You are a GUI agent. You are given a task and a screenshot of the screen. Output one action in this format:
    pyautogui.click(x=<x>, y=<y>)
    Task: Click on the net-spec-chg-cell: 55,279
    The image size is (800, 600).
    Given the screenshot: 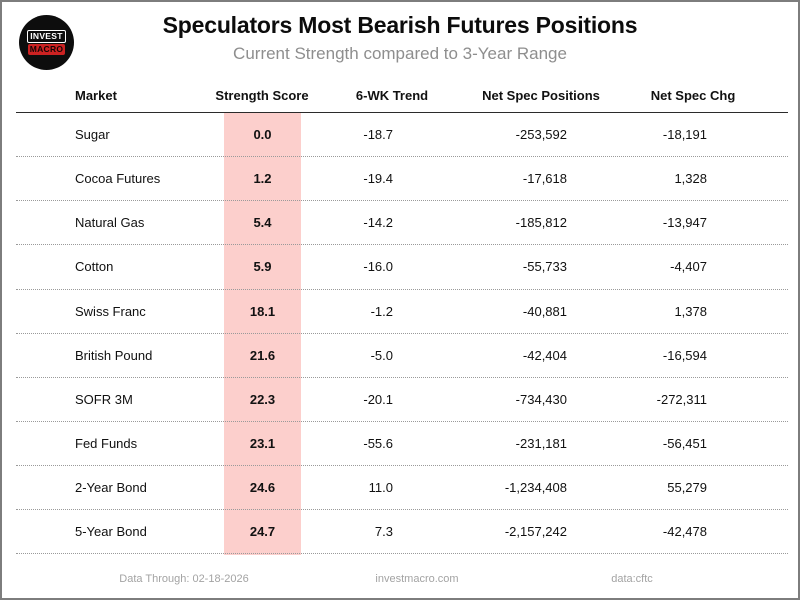 What is the action you would take?
    pyautogui.click(x=687, y=488)
    